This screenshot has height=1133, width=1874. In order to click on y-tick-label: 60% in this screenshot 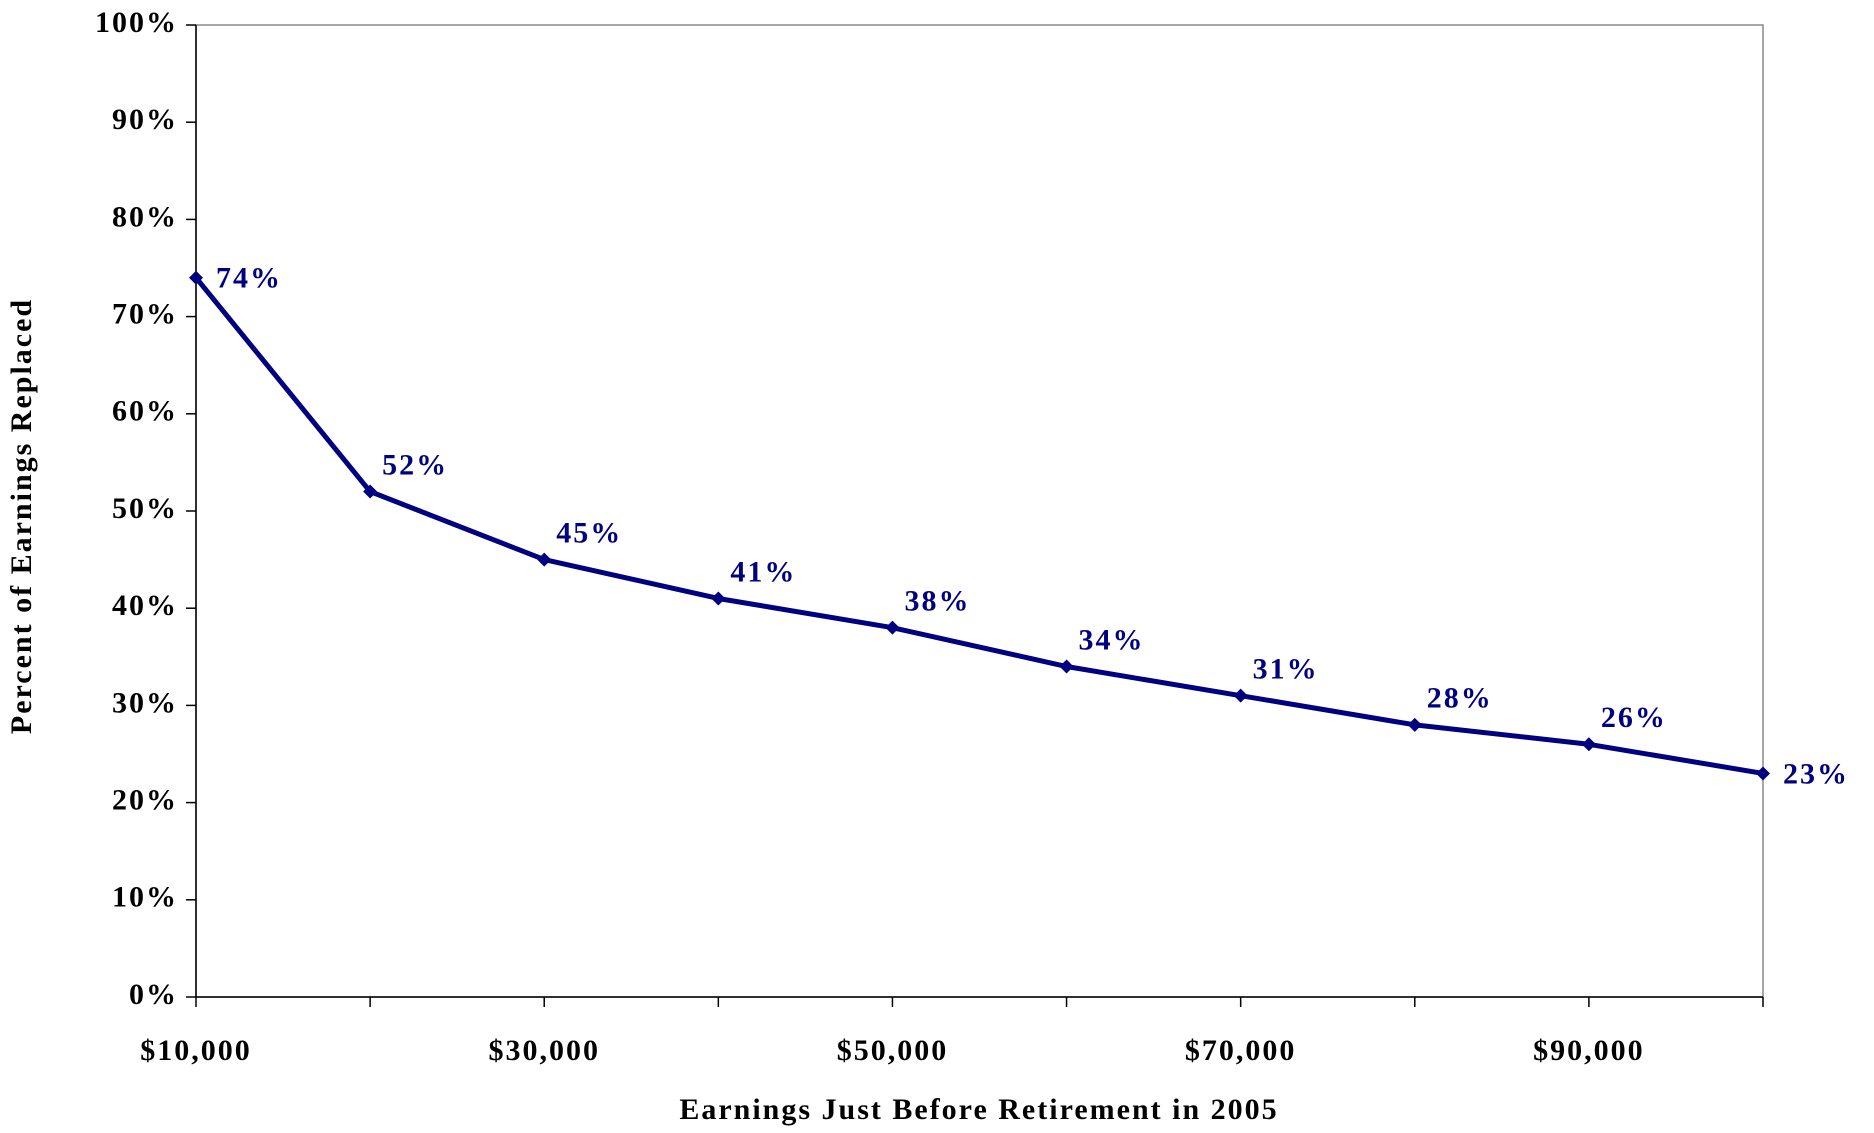, I will do `click(145, 411)`.